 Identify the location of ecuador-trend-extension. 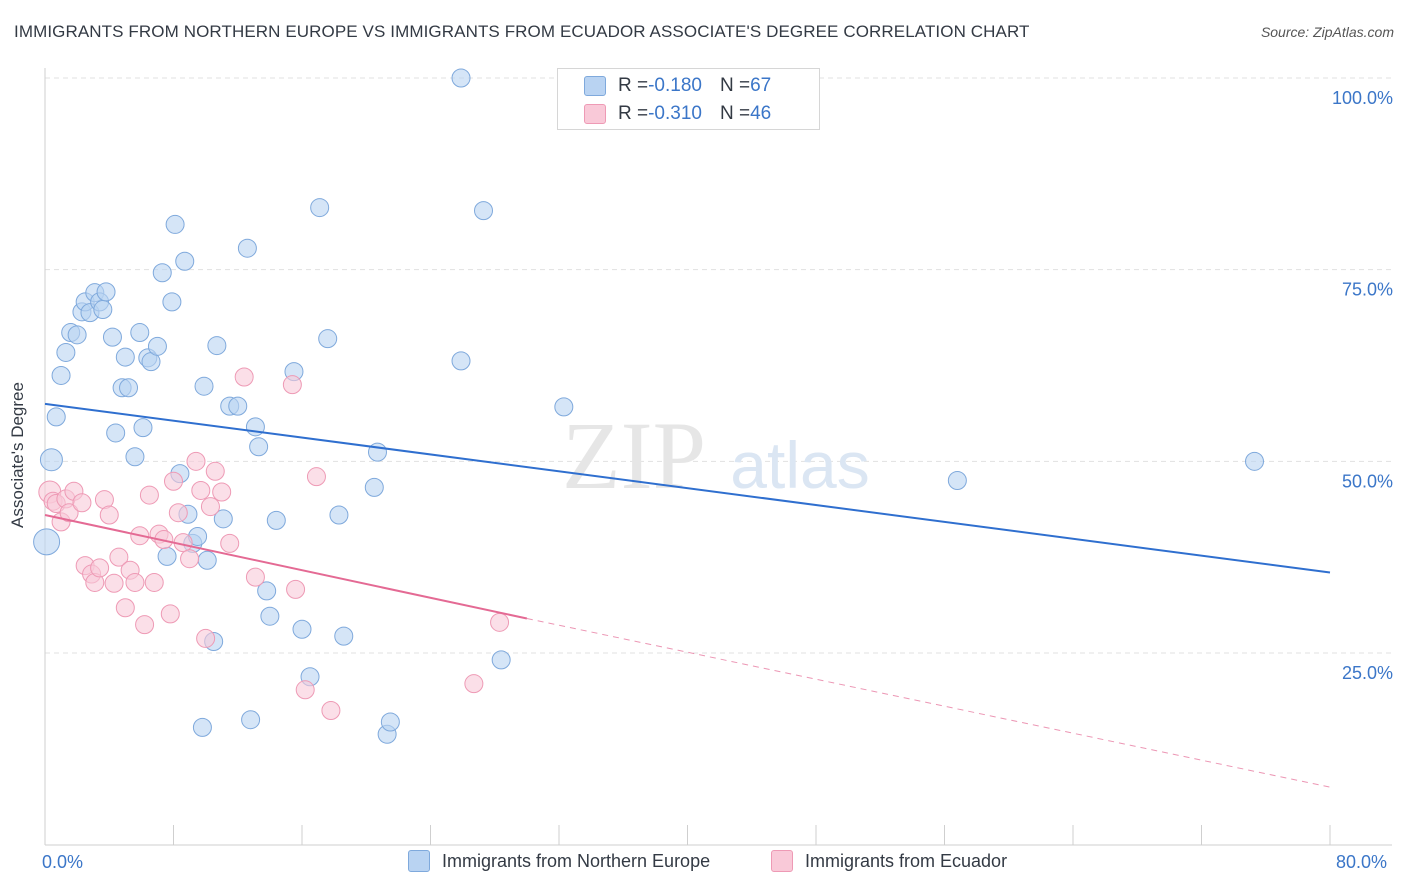
(928, 703).